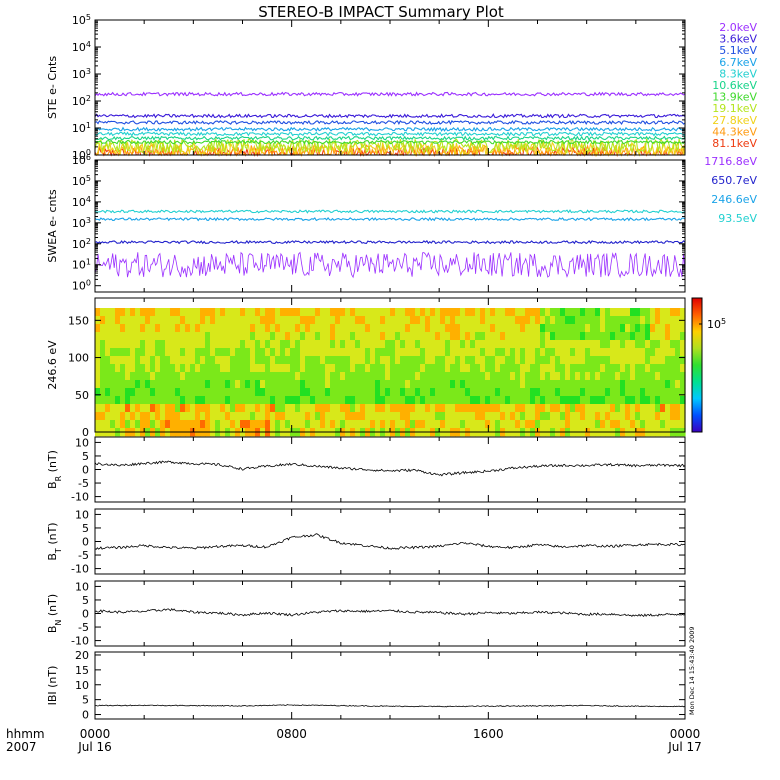 The width and height of the screenshot is (780, 780). I want to click on br-series-line, so click(390, 468).